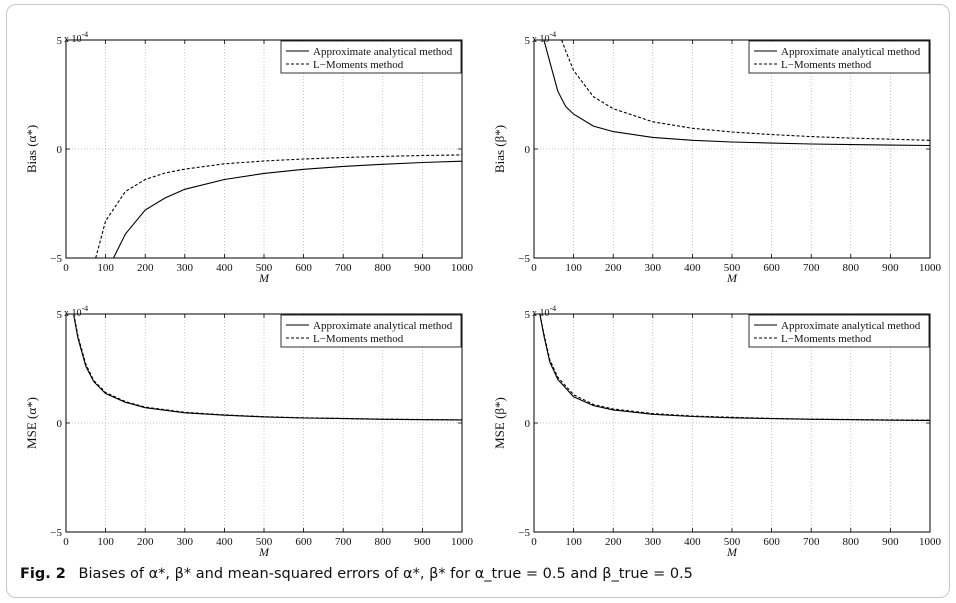  Describe the element at coordinates (31, 149) in the screenshot. I see `y-axis-label: Bias (α*)` at that location.